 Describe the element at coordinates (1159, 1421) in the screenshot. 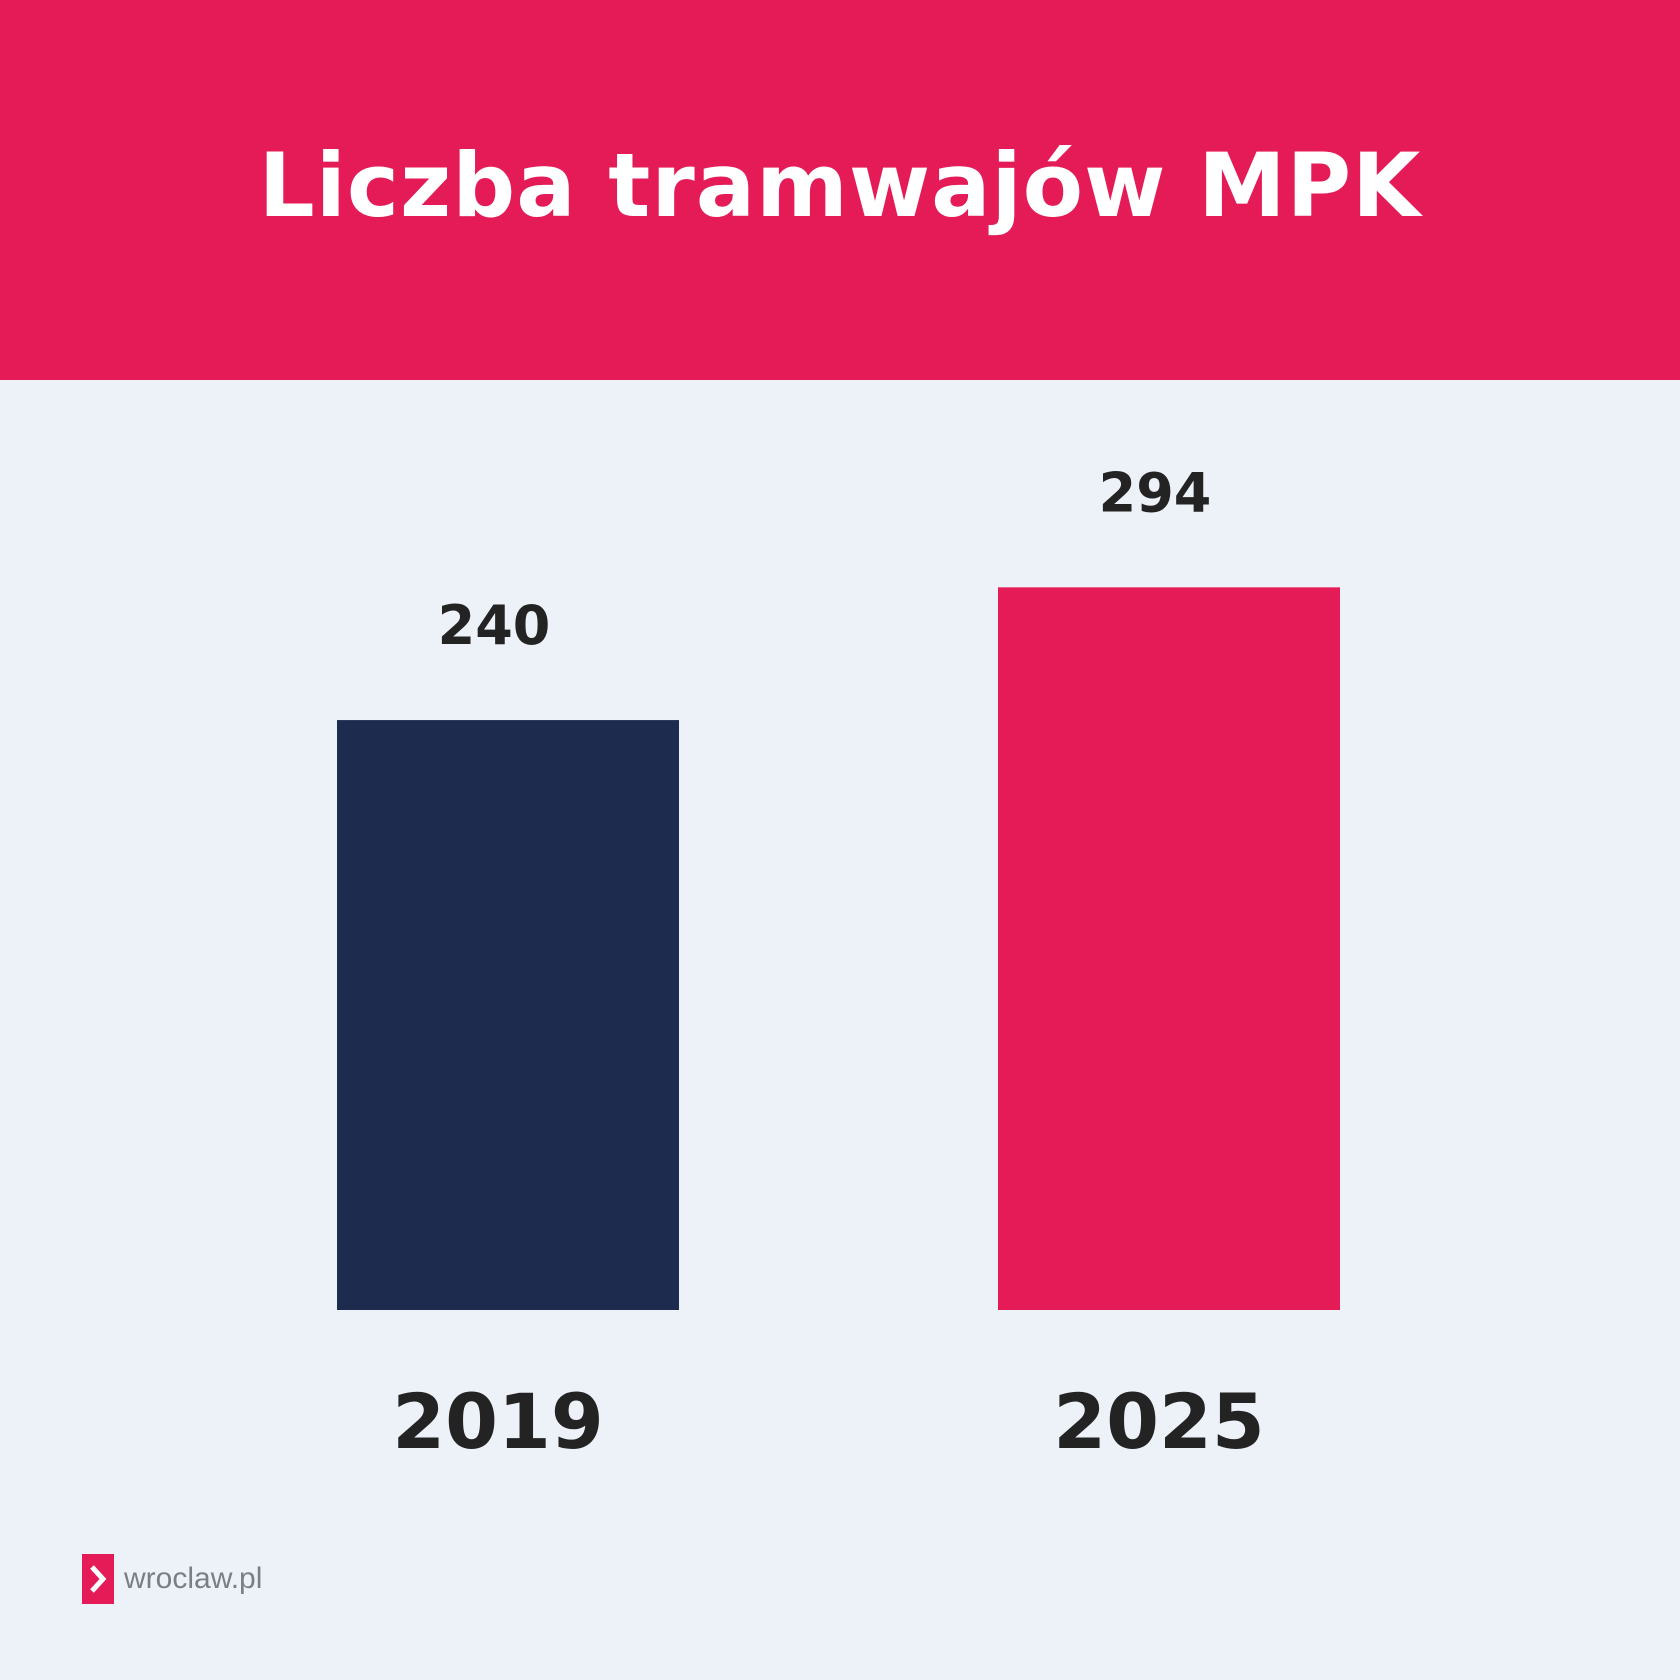

I see `category-label-2025: 2025` at that location.